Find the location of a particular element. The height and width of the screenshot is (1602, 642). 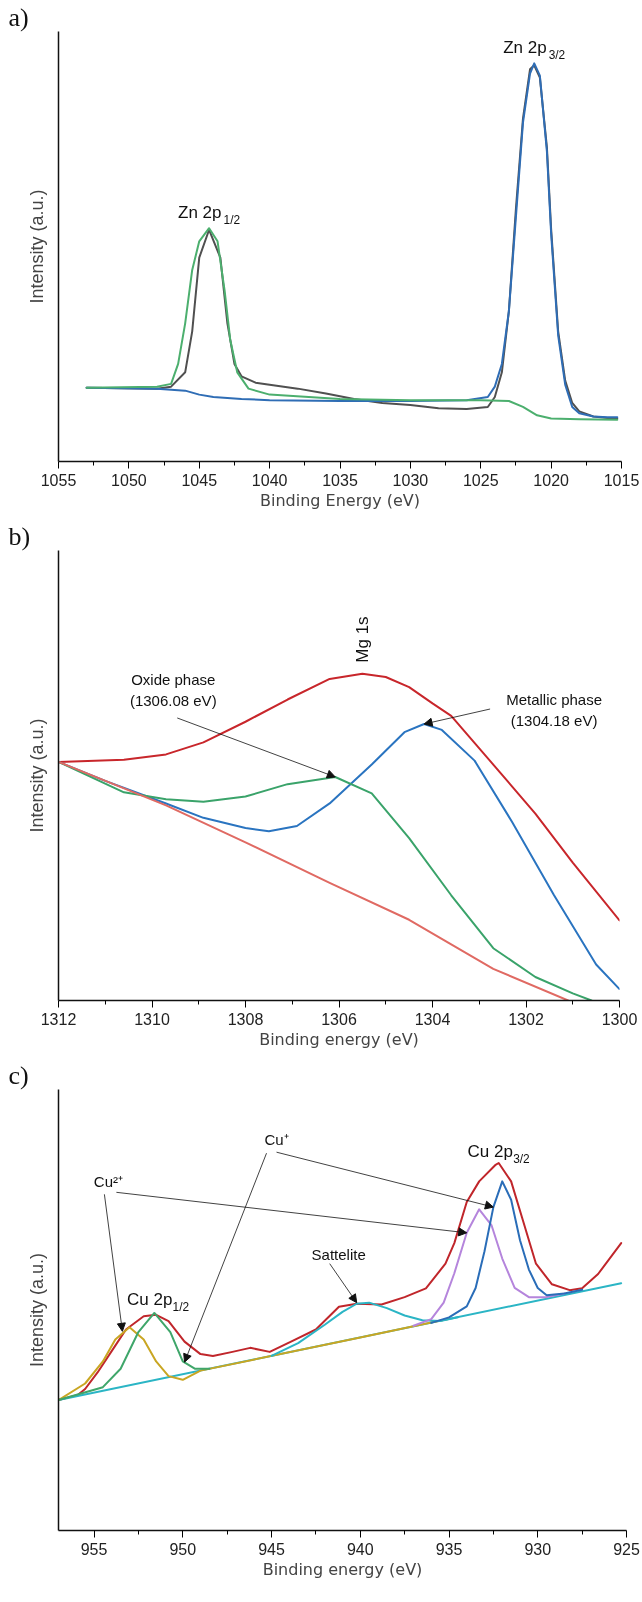

x-tick-label: 925 is located at coordinates (626, 1549).